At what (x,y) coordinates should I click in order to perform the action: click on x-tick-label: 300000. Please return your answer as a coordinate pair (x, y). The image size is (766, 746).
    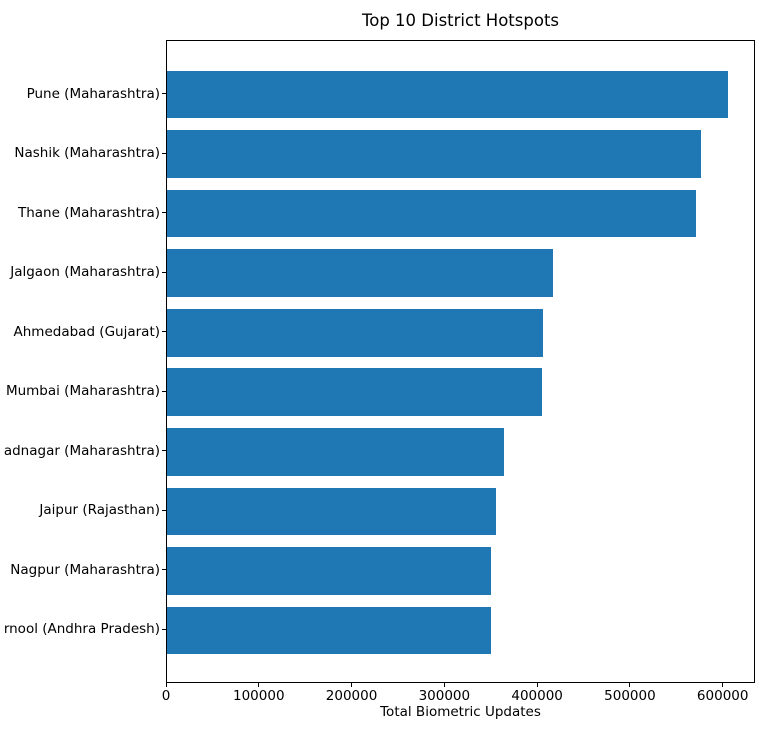
    Looking at the image, I should click on (444, 696).